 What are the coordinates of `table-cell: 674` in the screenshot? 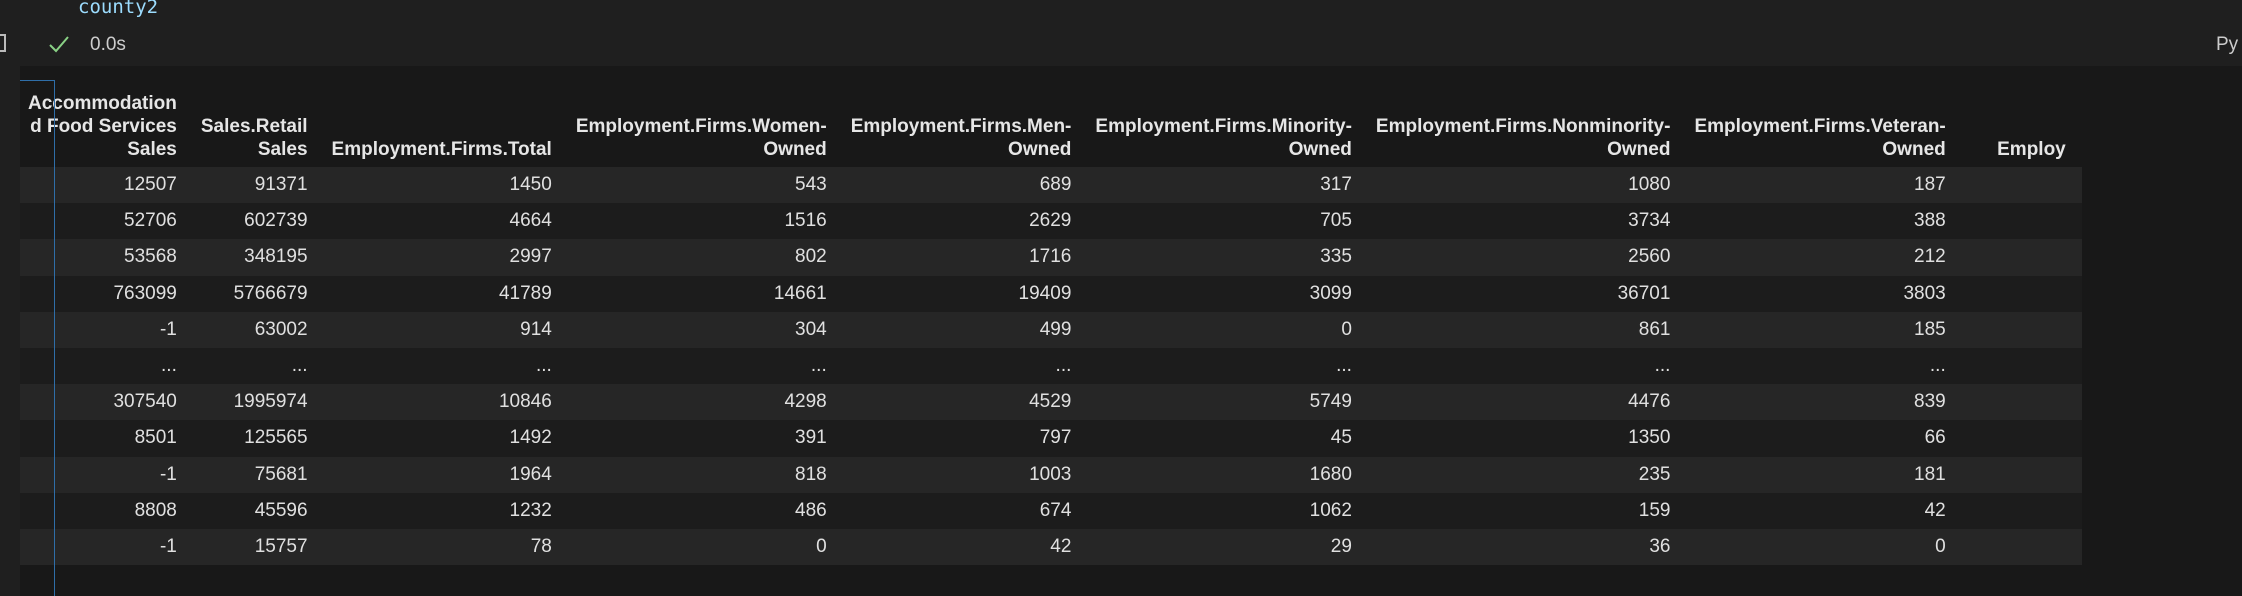 It's located at (965, 510).